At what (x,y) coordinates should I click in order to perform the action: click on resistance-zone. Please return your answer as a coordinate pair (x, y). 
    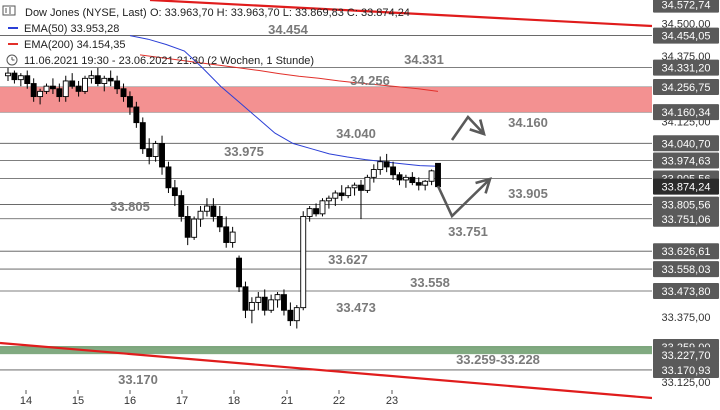
    Looking at the image, I should click on (326, 100).